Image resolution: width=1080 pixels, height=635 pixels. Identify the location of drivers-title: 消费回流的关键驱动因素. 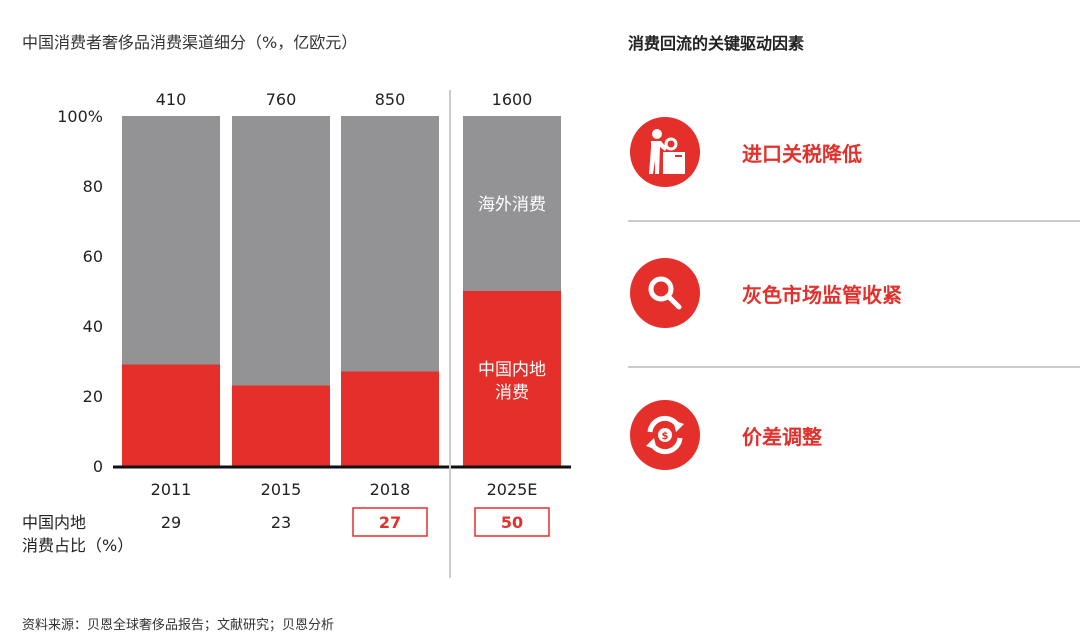
(716, 43).